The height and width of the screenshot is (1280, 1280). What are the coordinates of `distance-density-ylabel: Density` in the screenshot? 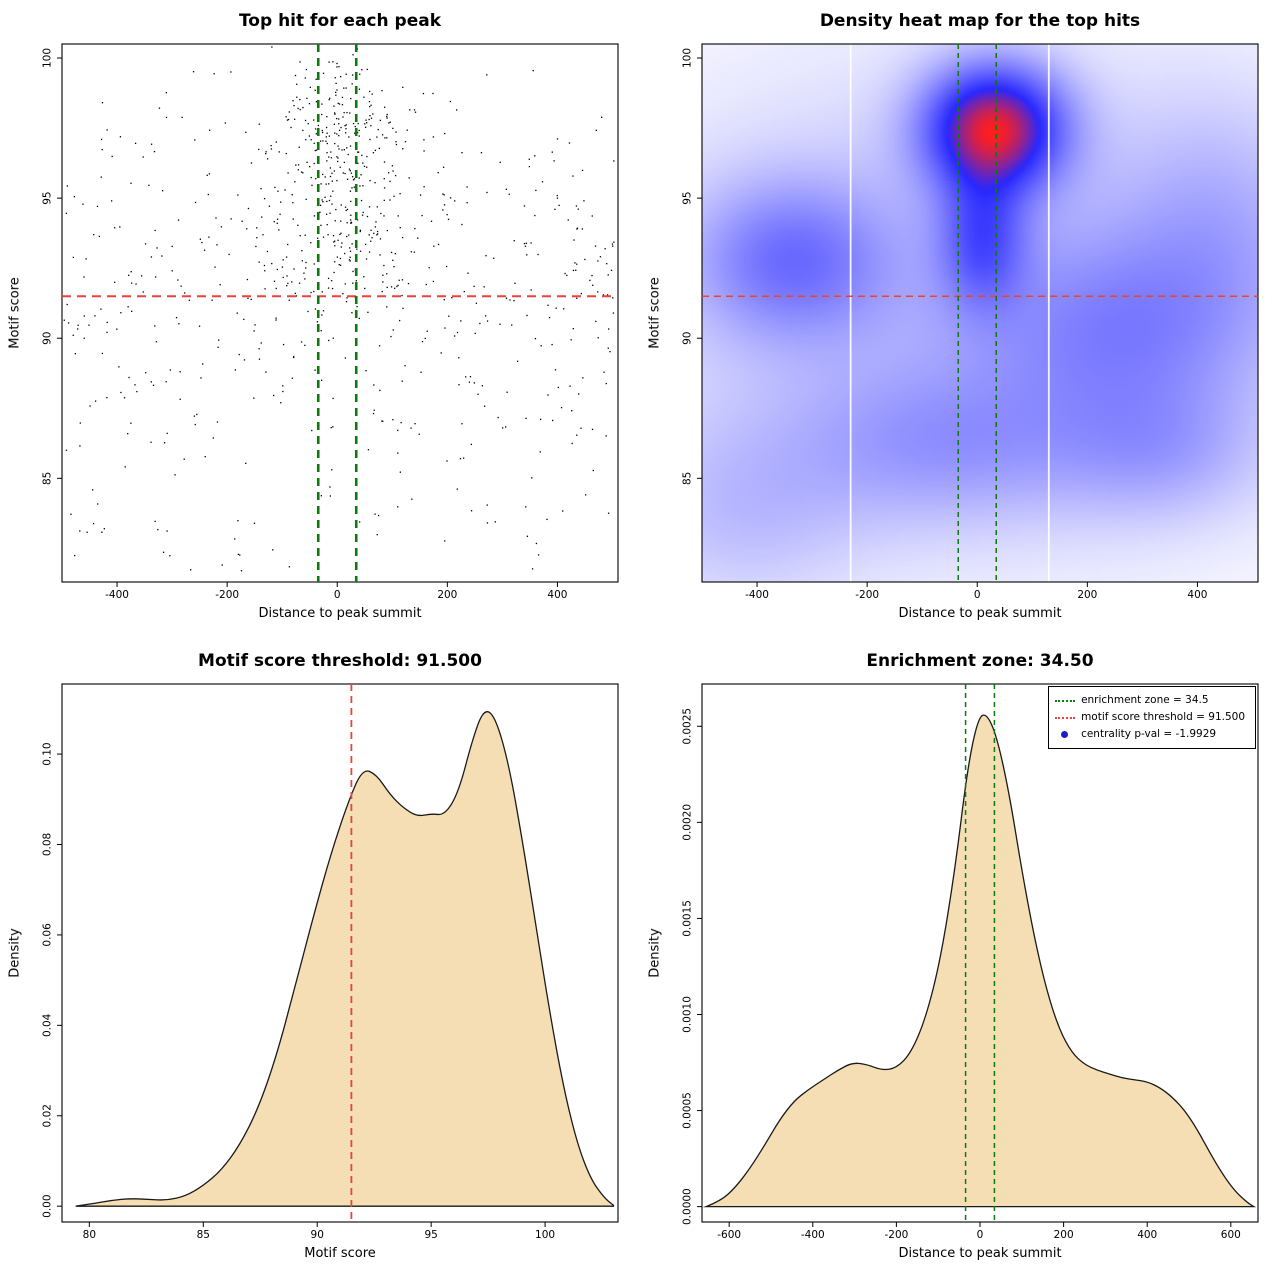 It's located at (655, 953).